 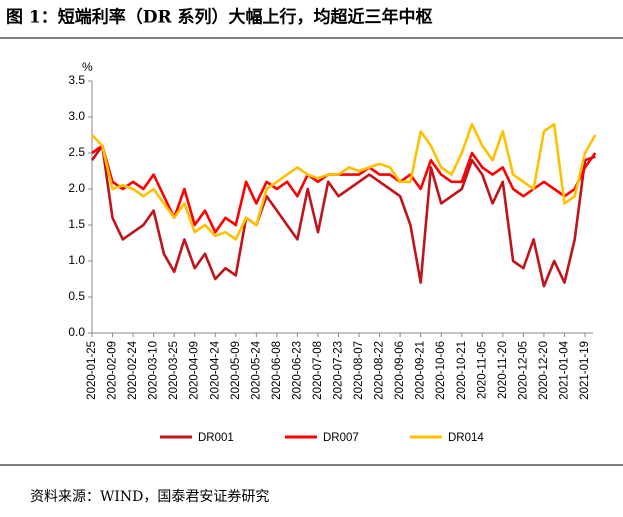 I want to click on x-tick-label: 2020-09-06, so click(x=400, y=370).